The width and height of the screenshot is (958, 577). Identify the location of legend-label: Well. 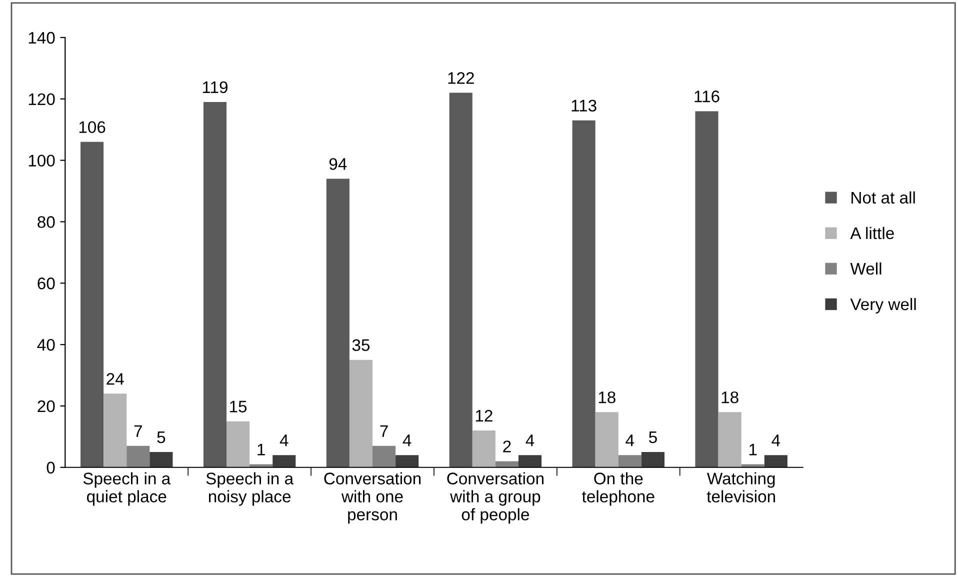
(866, 268).